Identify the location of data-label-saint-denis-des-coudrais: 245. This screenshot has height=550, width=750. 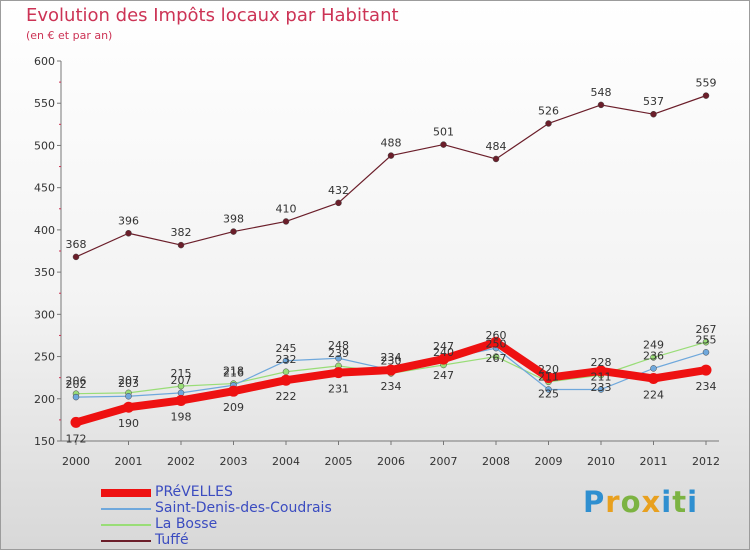
(286, 348).